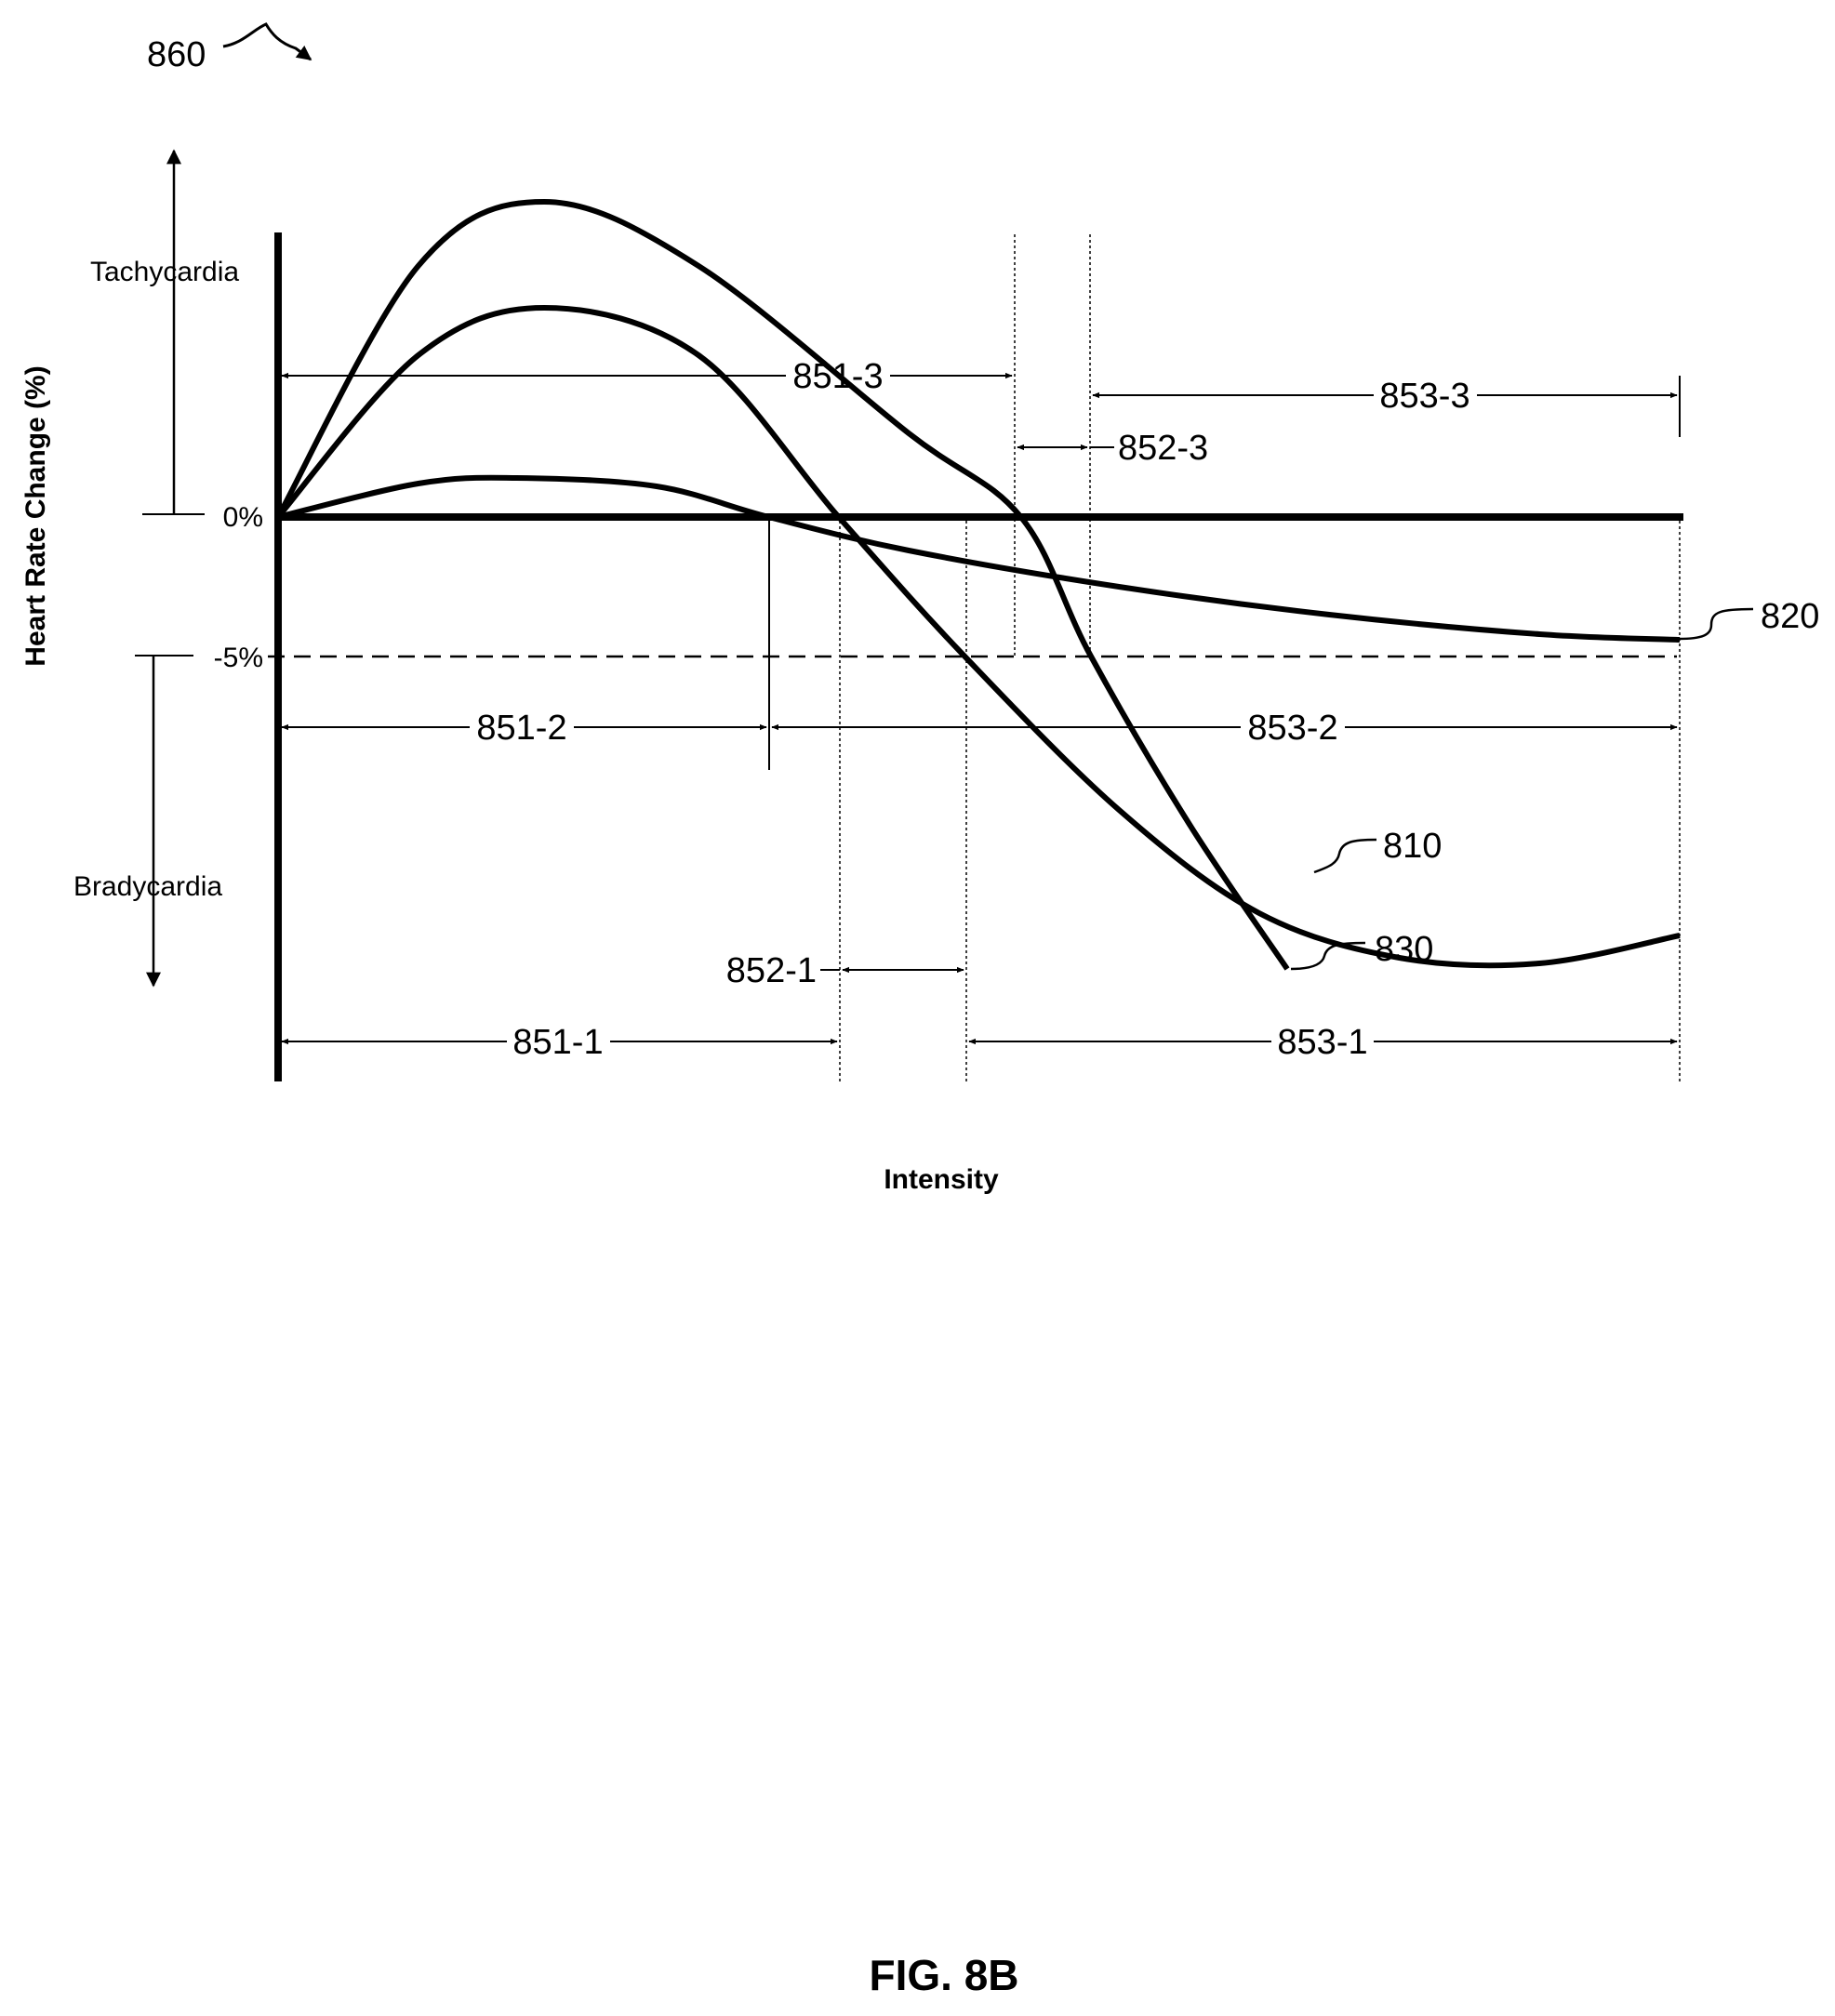 Image resolution: width=1835 pixels, height=2016 pixels. Describe the element at coordinates (176, 54) in the screenshot. I see `figure-ref: 860` at that location.